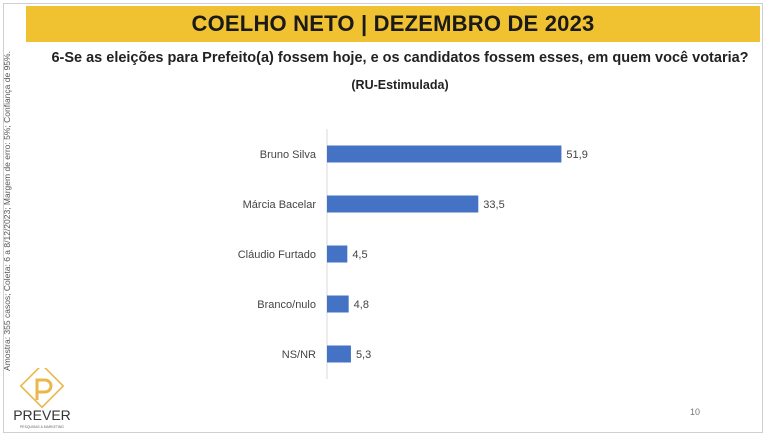 This screenshot has width=768, height=437. I want to click on data-label: 33,5, so click(493, 205).